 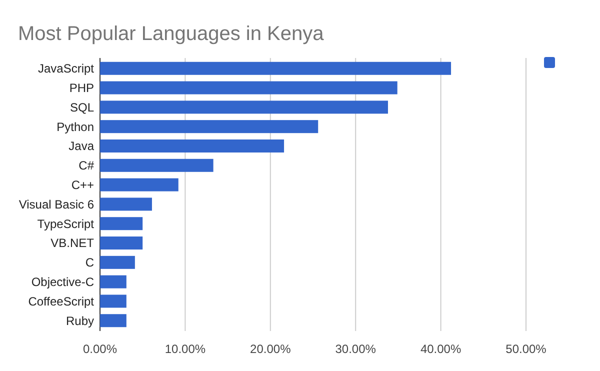 What do you see at coordinates (86, 165) in the screenshot?
I see `y-tick-label: C#` at bounding box center [86, 165].